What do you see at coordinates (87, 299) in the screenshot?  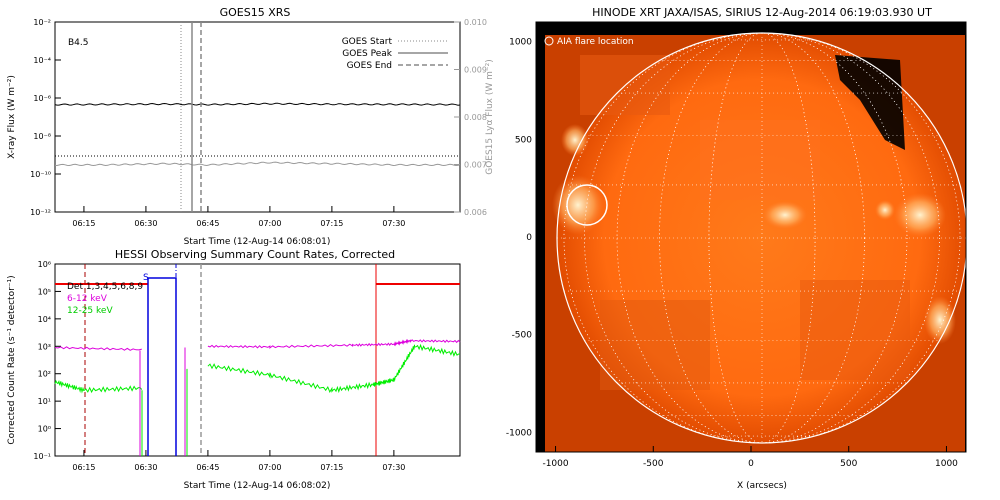 I see `hessi-legend-612: 6-12 keV` at bounding box center [87, 299].